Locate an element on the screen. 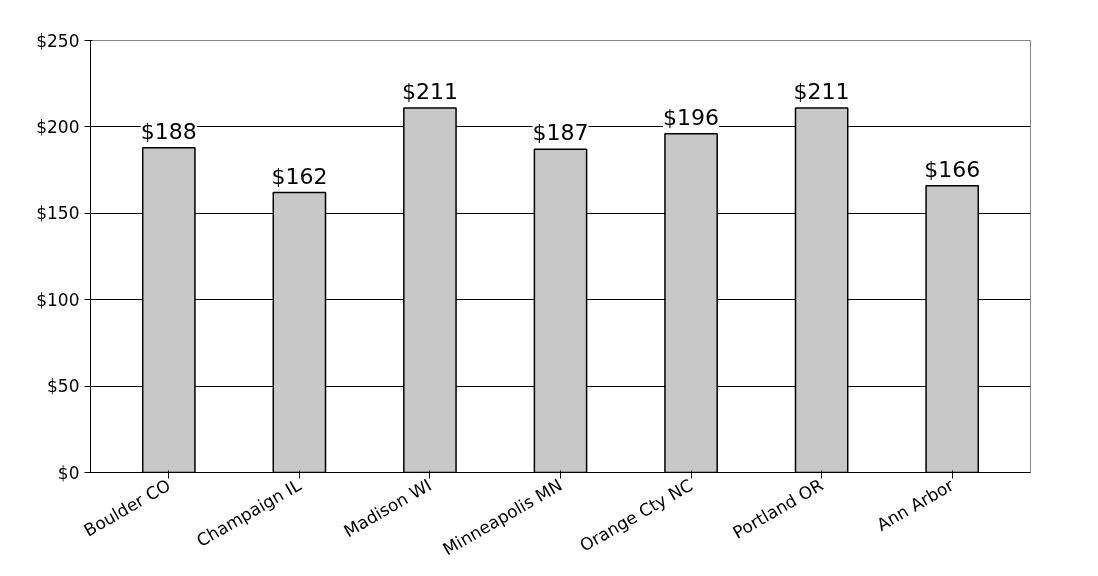  y-tick-label: $100 is located at coordinates (58, 299).